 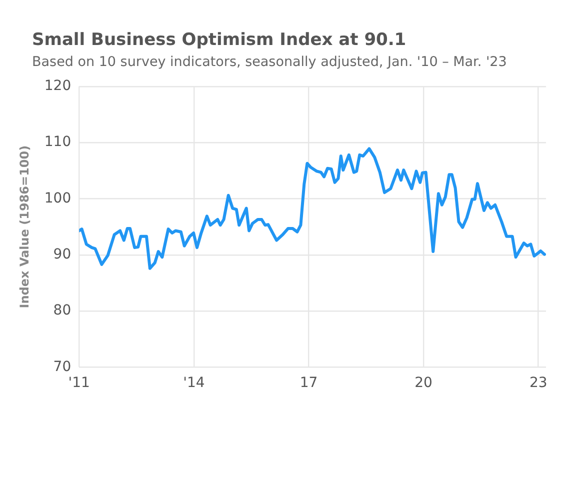 I want to click on y-axis-title: Index Value (1986=100), so click(x=24, y=226).